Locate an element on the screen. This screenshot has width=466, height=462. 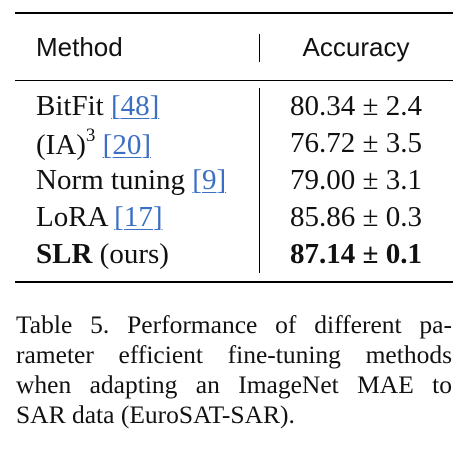
accuracy-value: 76.72 ± 3.5 is located at coordinates (356, 143).